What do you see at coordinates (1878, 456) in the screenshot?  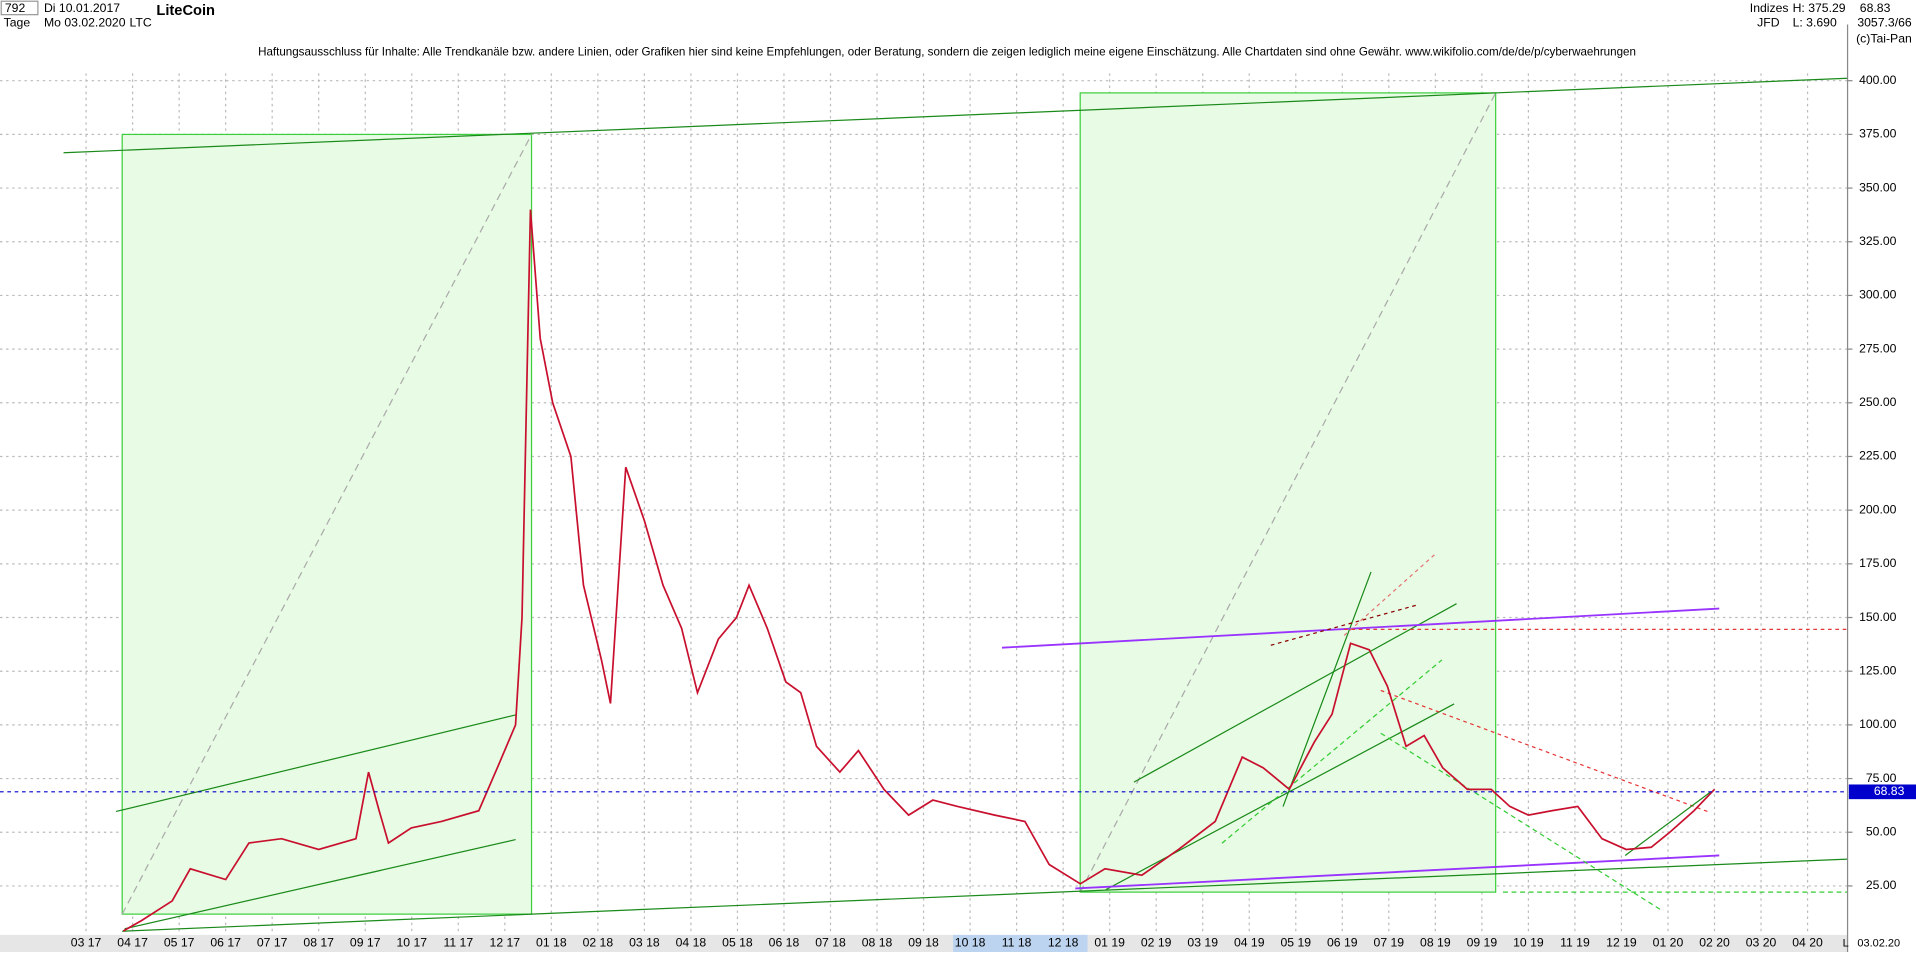 I see `y-tick-label: 225.00` at bounding box center [1878, 456].